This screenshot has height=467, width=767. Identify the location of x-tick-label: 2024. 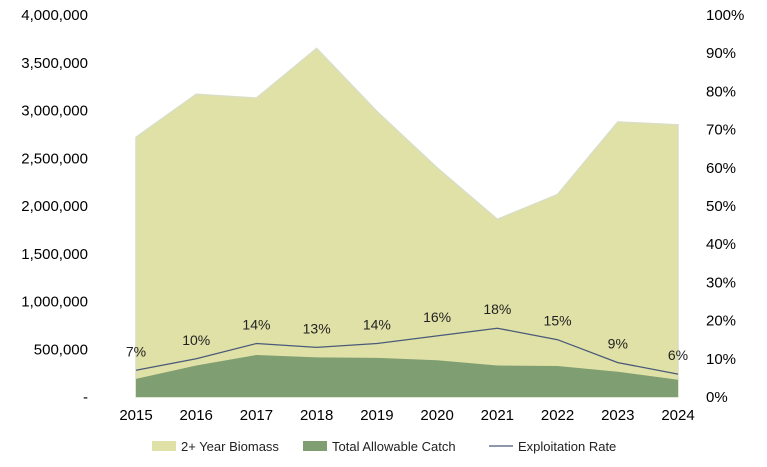
(677, 415).